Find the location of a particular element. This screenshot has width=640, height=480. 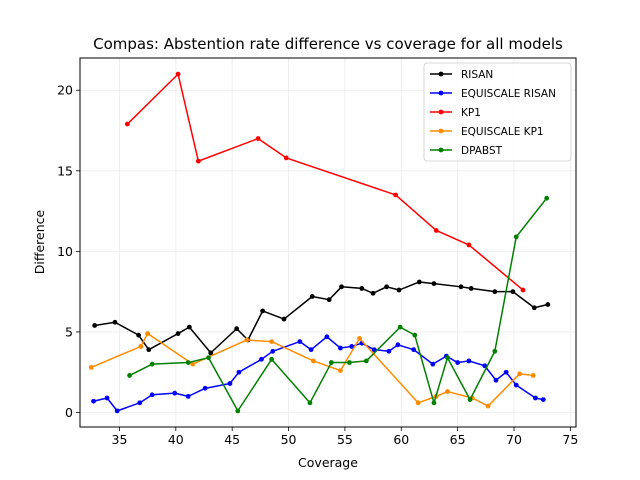

legend-item: EQUISCALE KP1 is located at coordinates (487, 132).